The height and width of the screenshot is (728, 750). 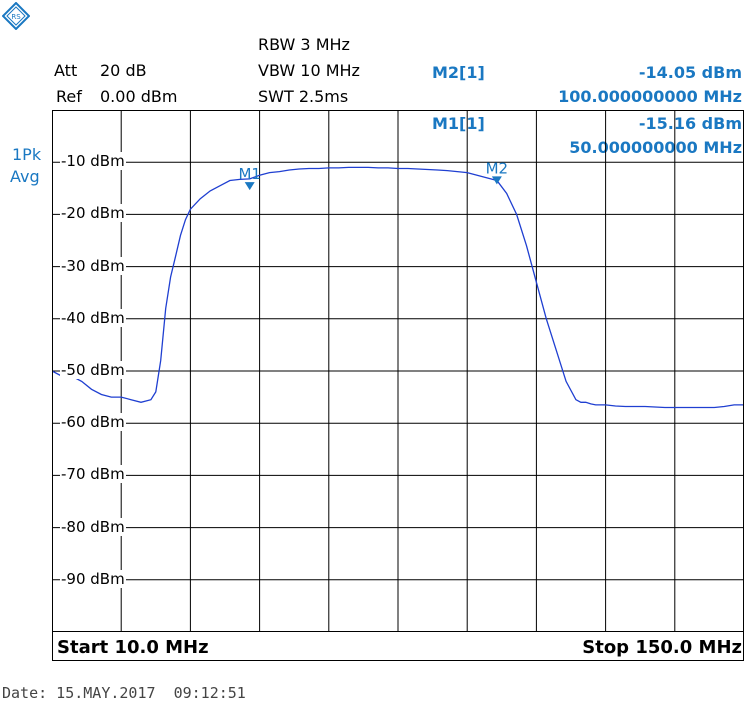 I want to click on marker-m1-triangle, so click(x=249, y=186).